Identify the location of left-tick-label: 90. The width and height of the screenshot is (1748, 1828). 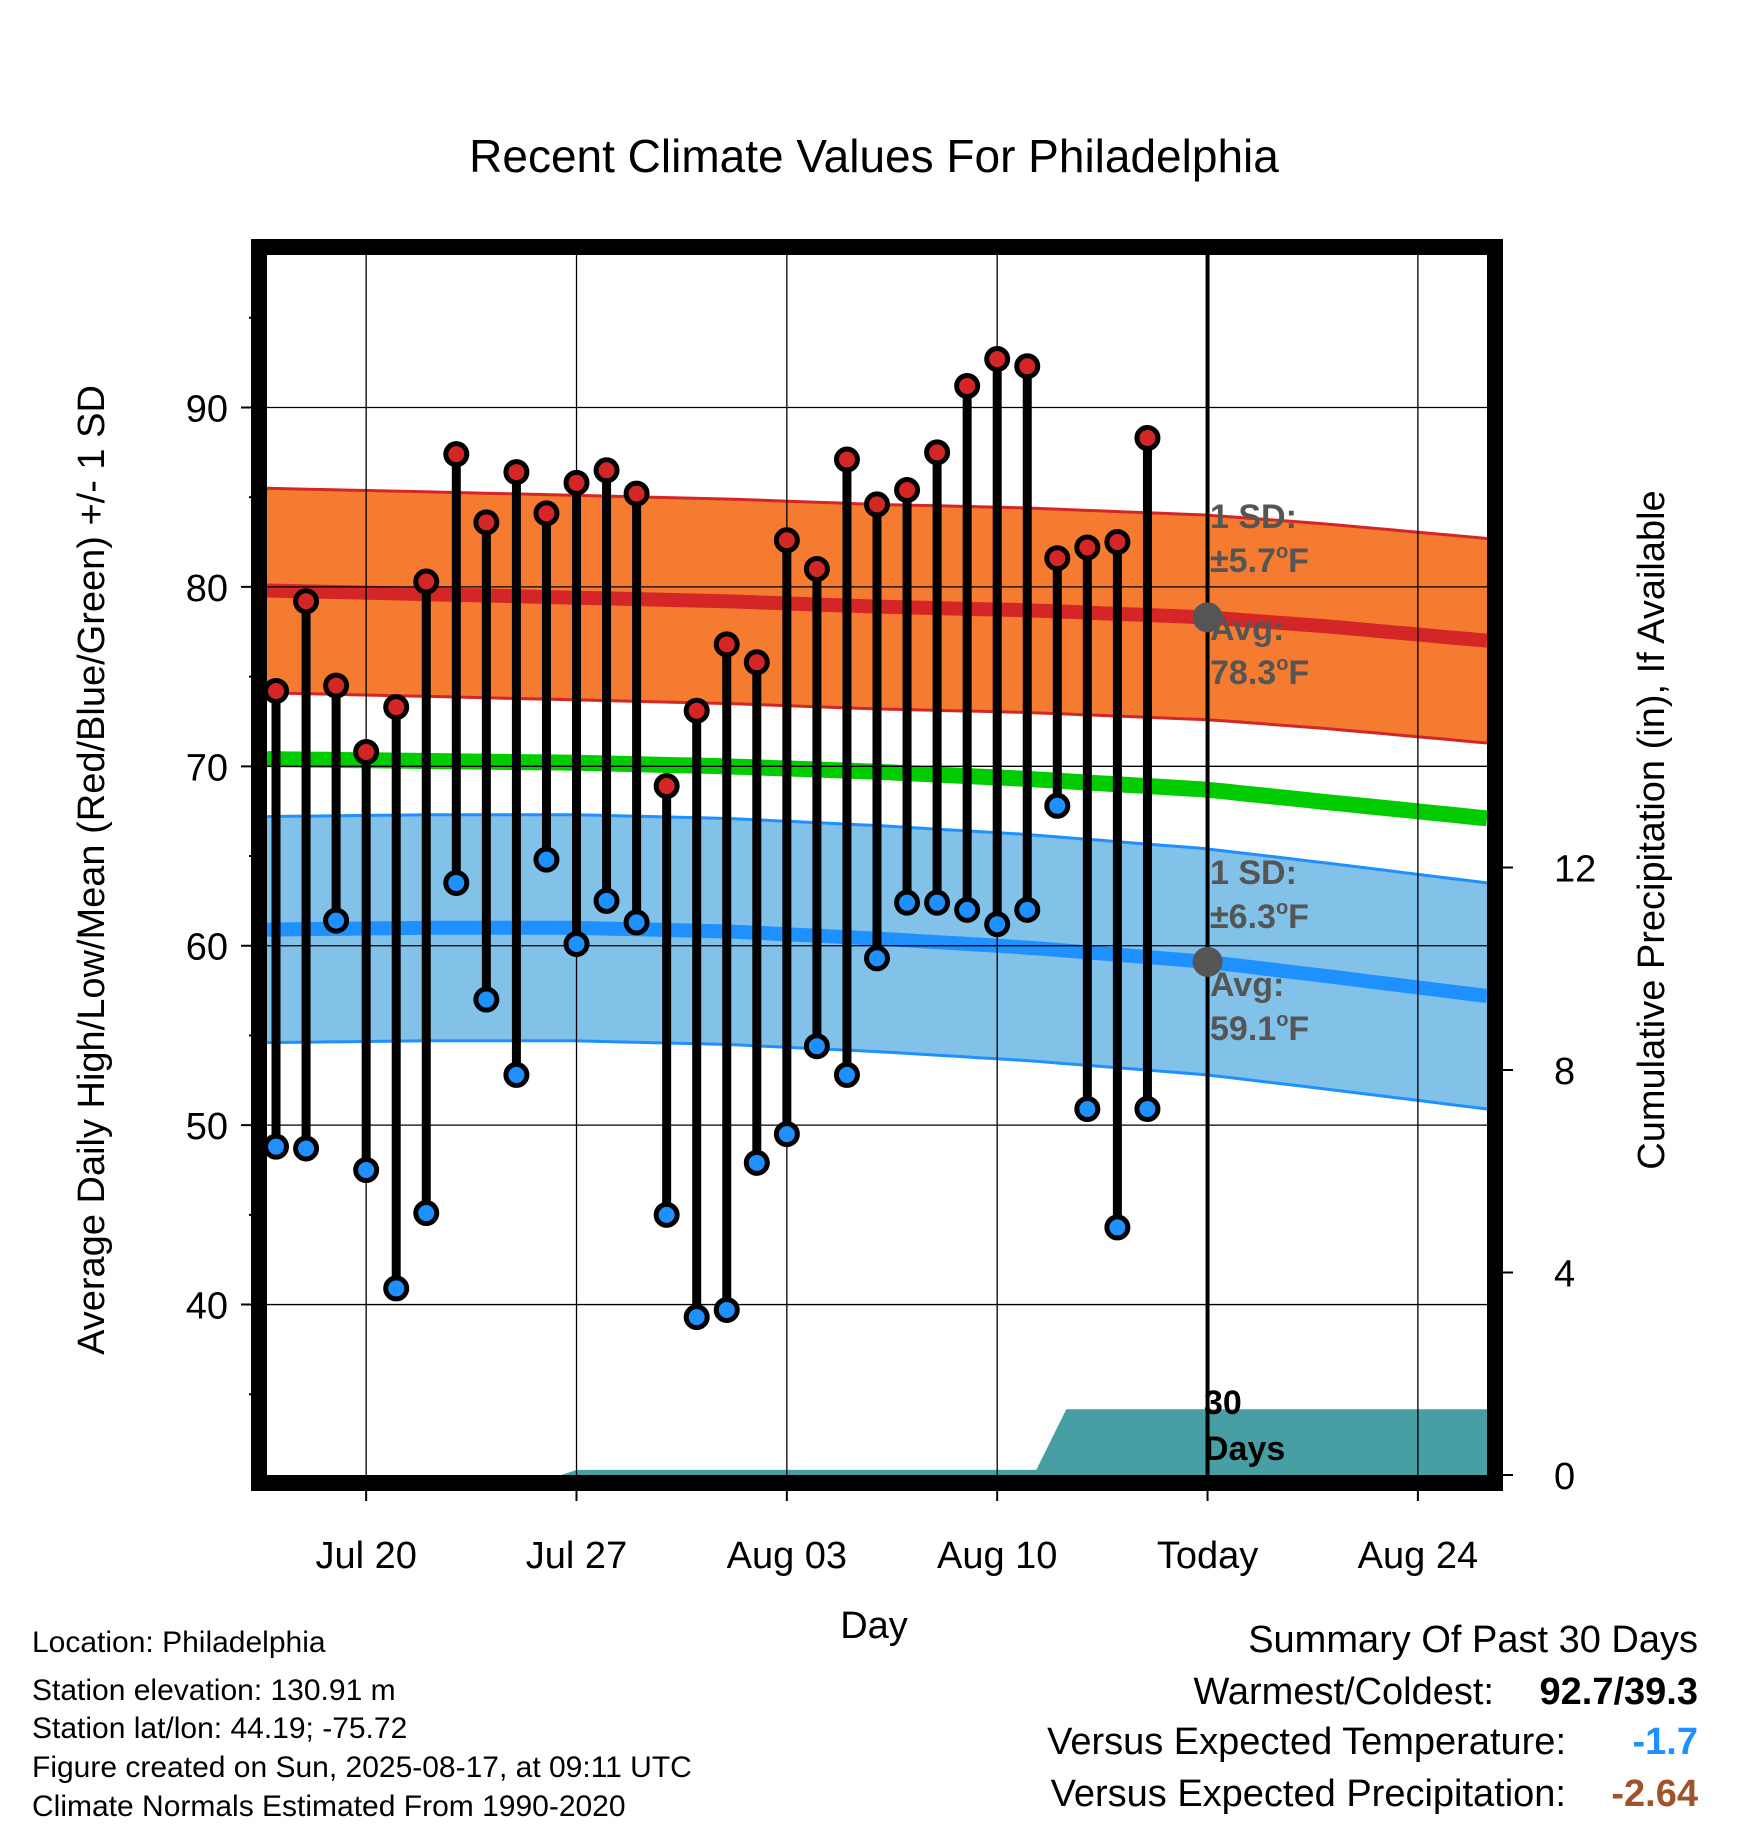
(207, 410).